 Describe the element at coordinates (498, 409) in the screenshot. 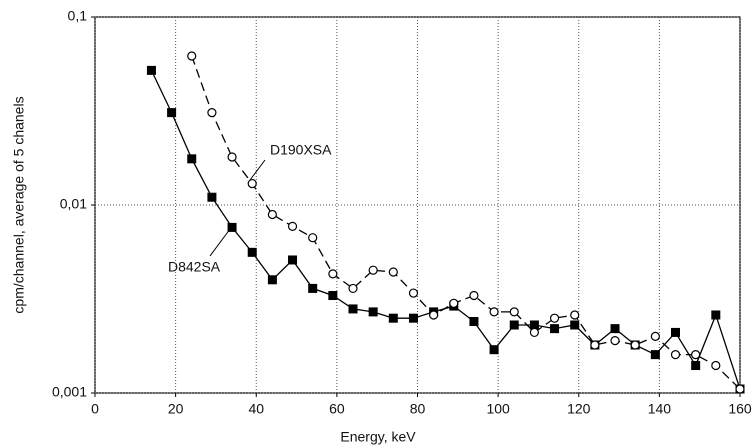

I see `x-tick-label: 100` at that location.